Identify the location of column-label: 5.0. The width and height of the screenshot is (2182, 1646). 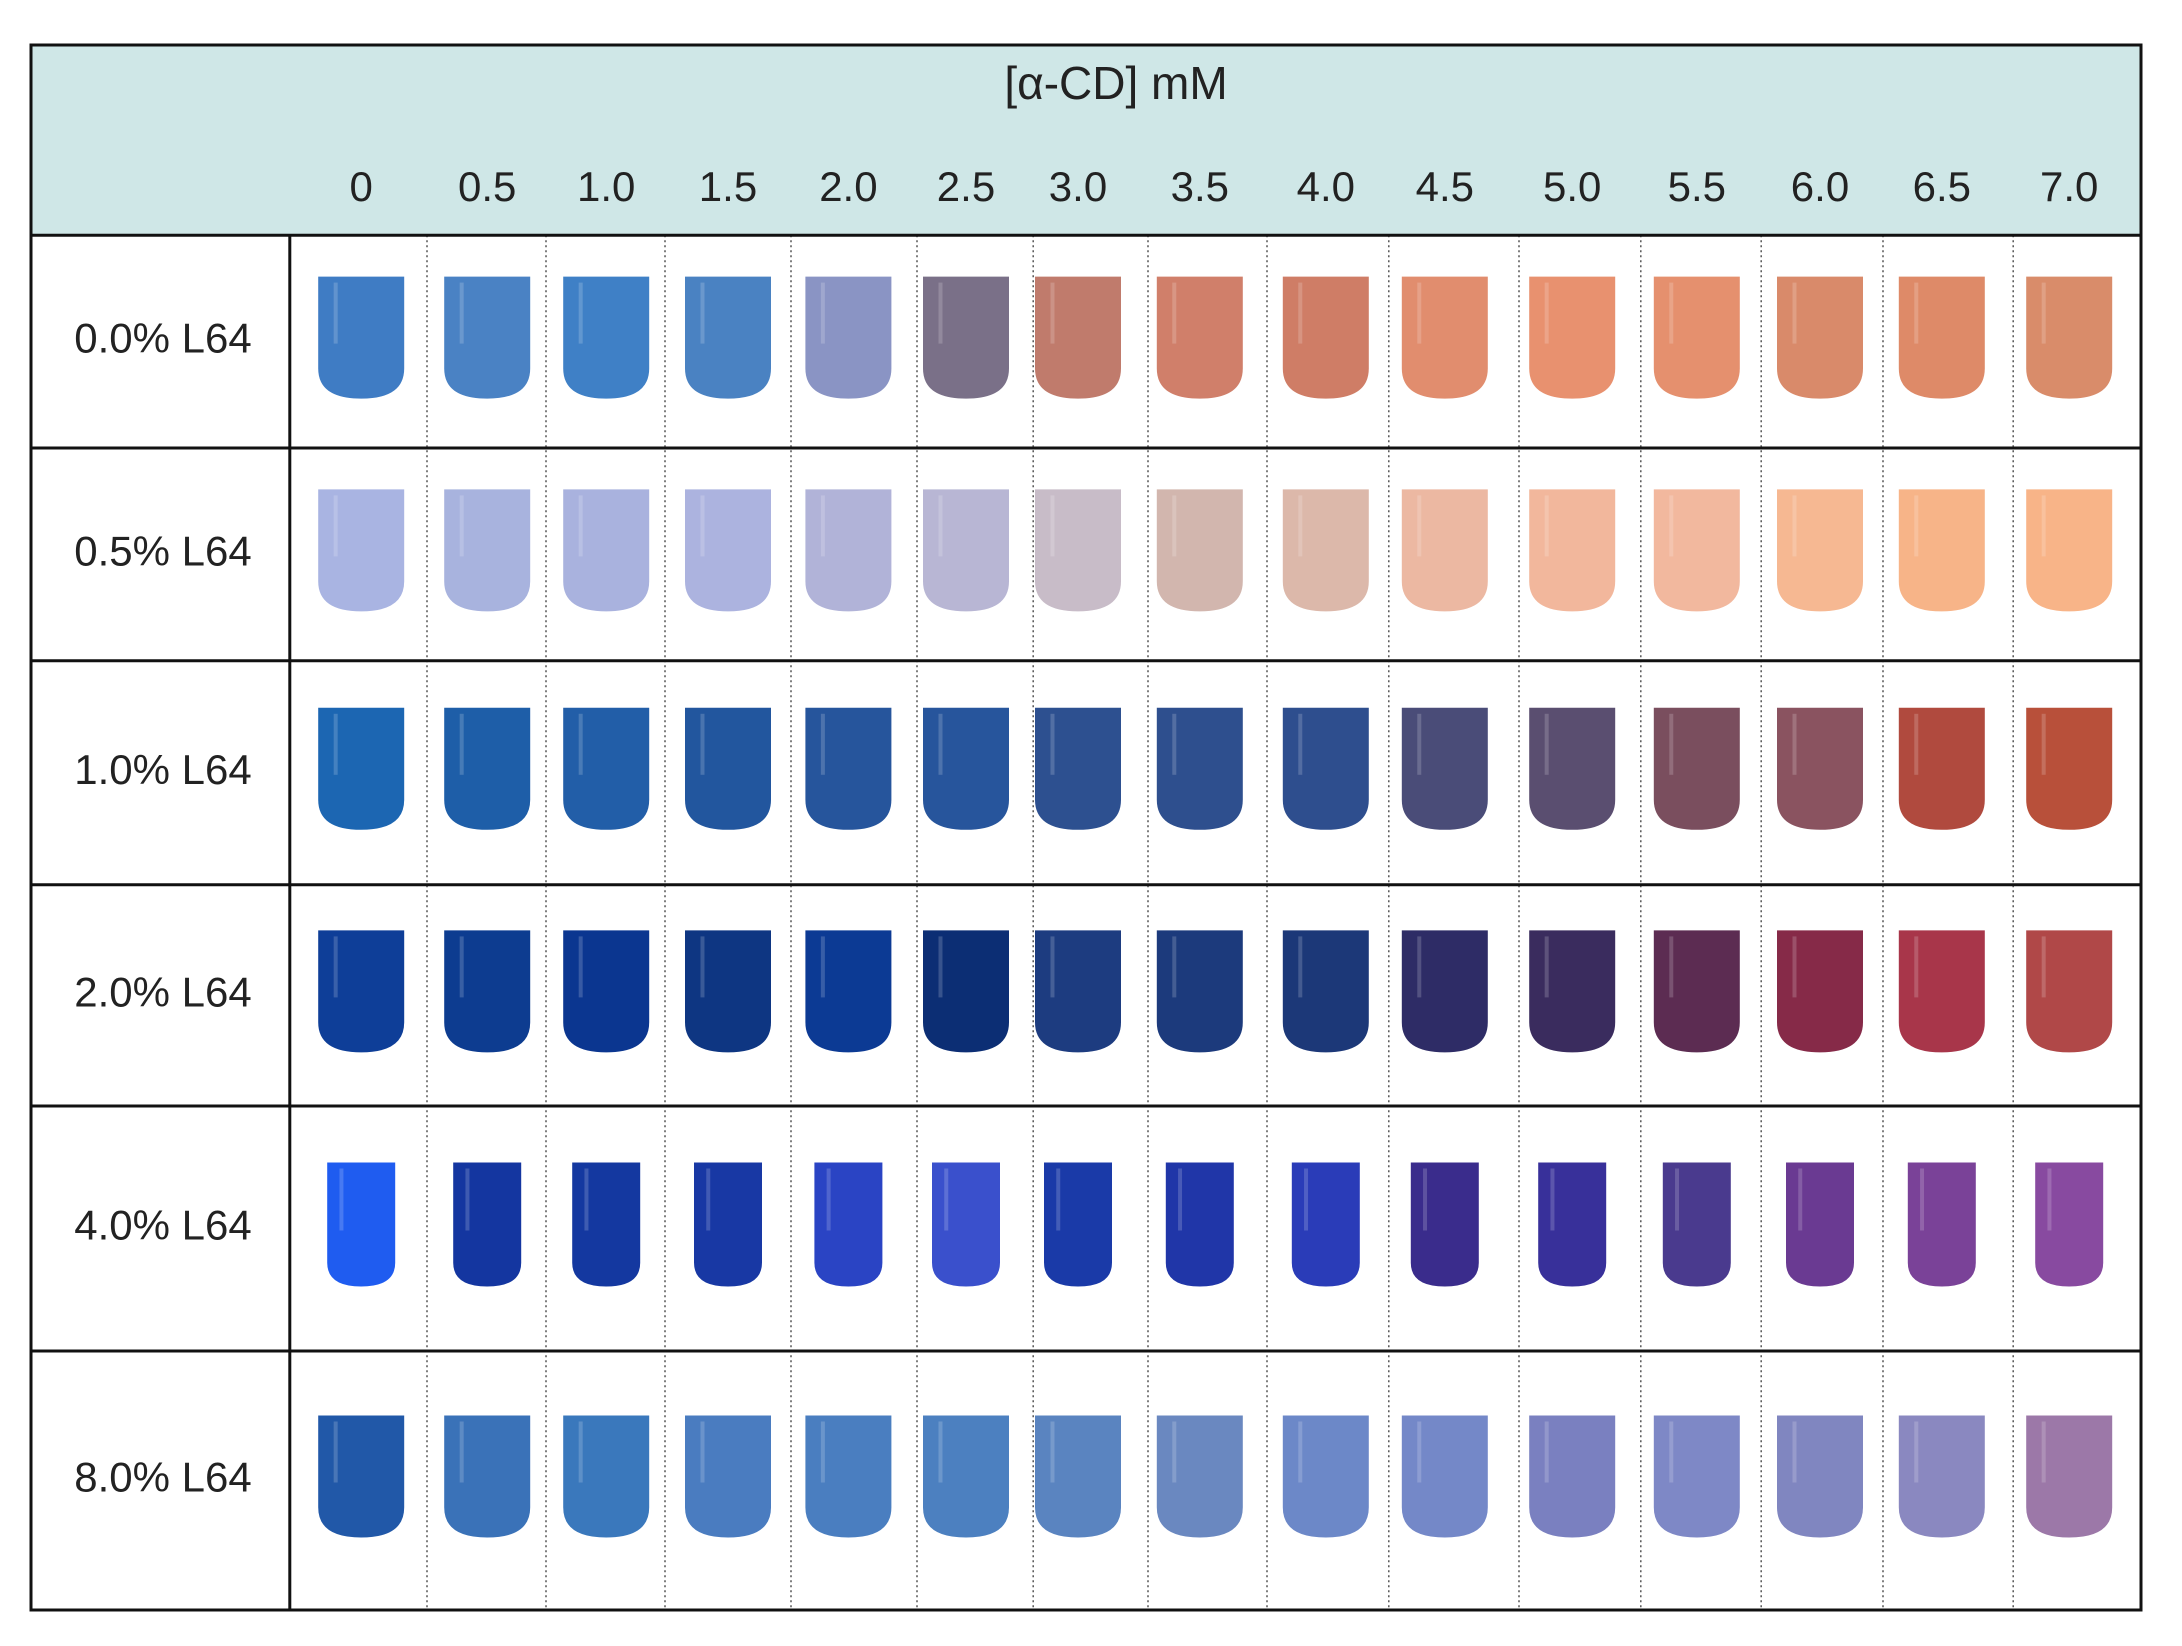
(1572, 186).